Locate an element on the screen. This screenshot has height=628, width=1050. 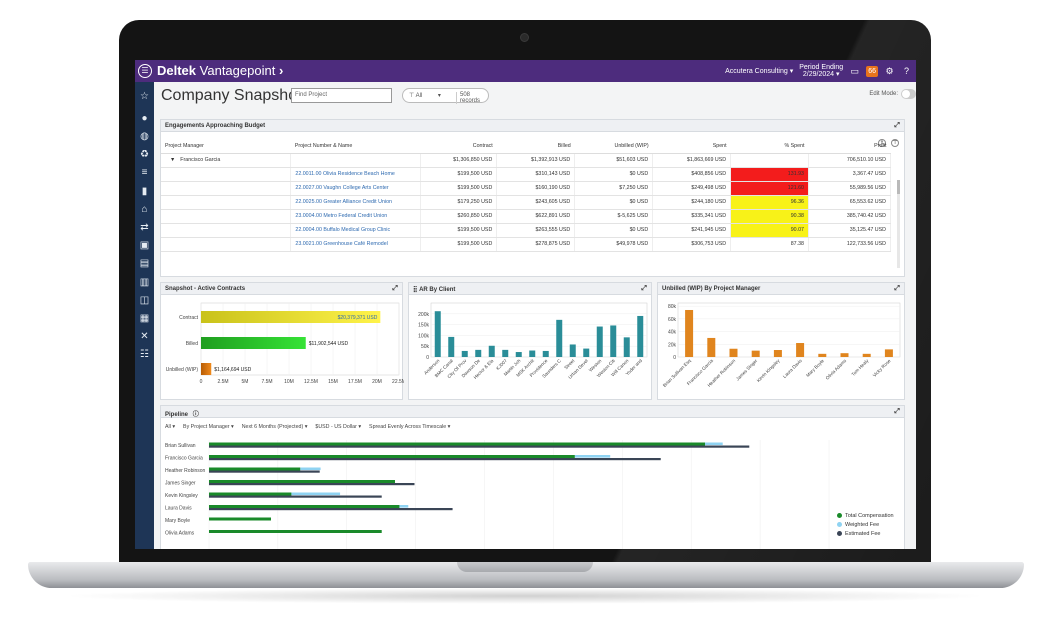
bar-contract is located at coordinates (291, 317).